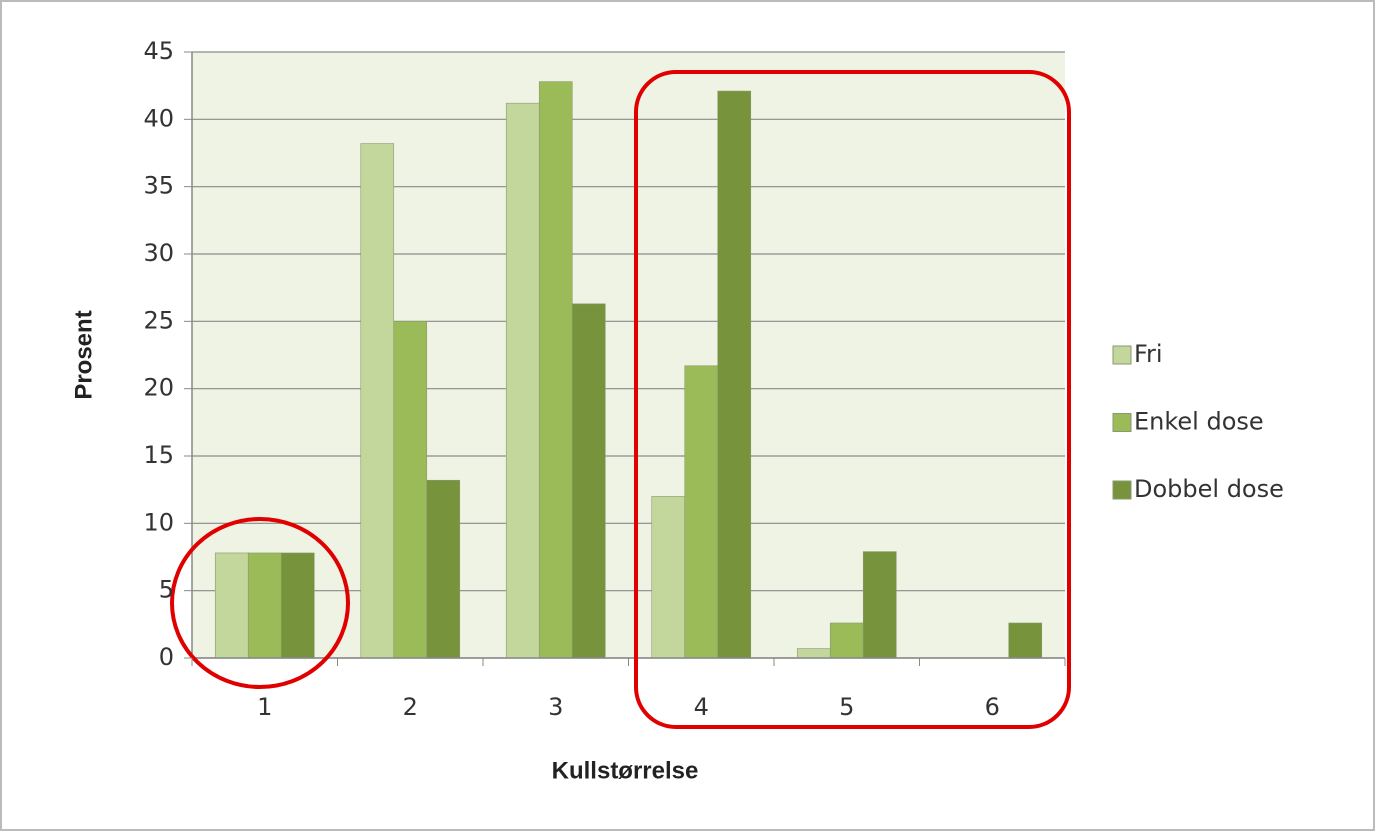 The width and height of the screenshot is (1375, 831). I want to click on x-tick-label: 6, so click(992, 707).